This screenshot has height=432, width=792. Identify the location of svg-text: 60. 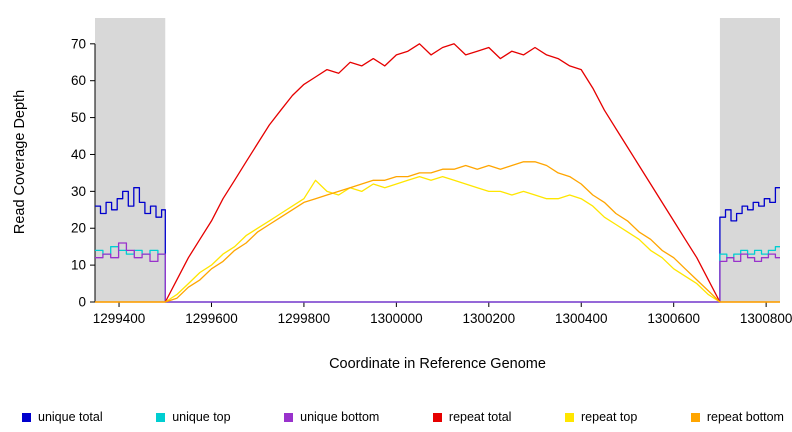
(78, 80).